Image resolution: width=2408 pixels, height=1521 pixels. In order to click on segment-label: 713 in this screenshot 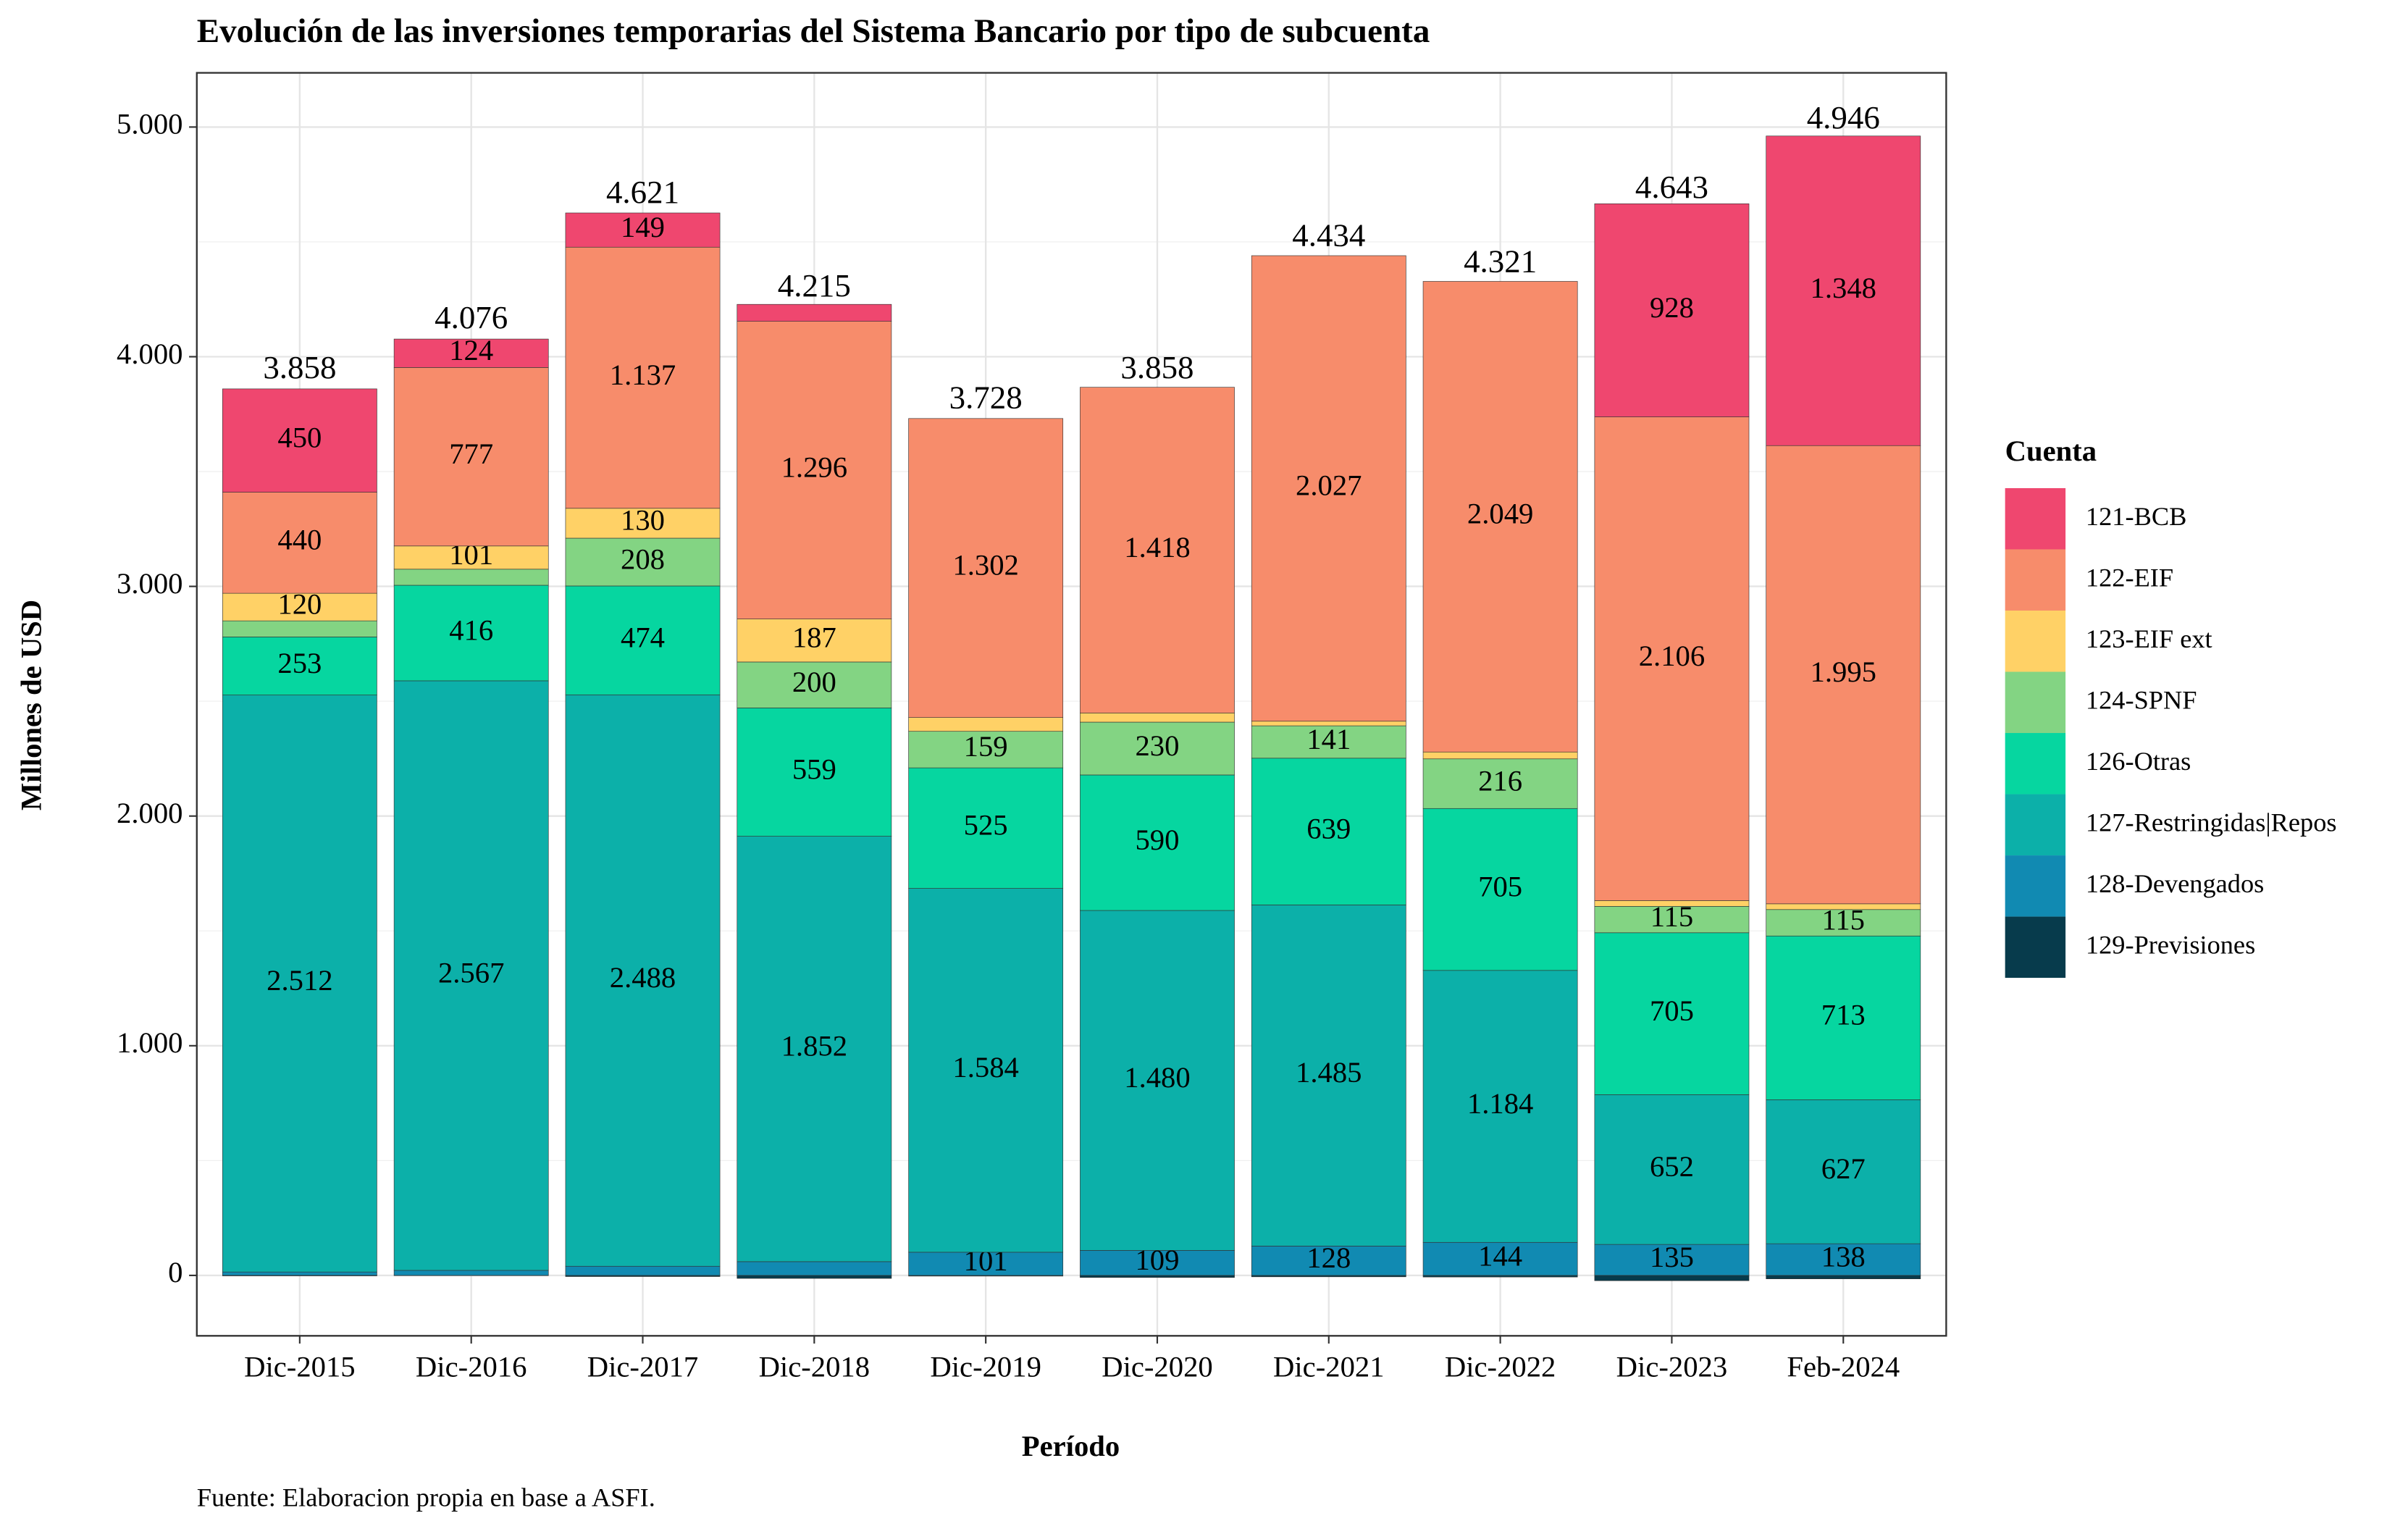, I will do `click(1844, 1015)`.